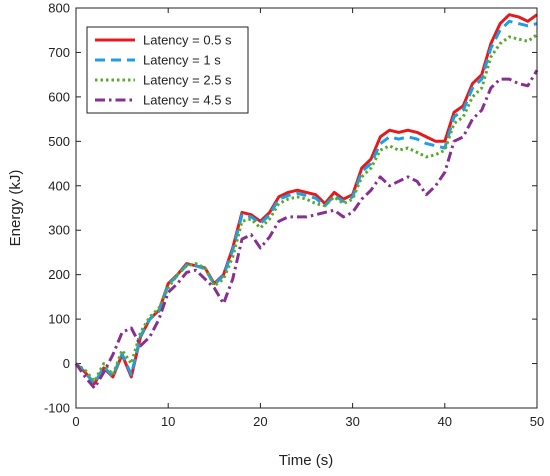 This screenshot has height=476, width=550. What do you see at coordinates (57, 408) in the screenshot?
I see `y-tick-label: -100` at bounding box center [57, 408].